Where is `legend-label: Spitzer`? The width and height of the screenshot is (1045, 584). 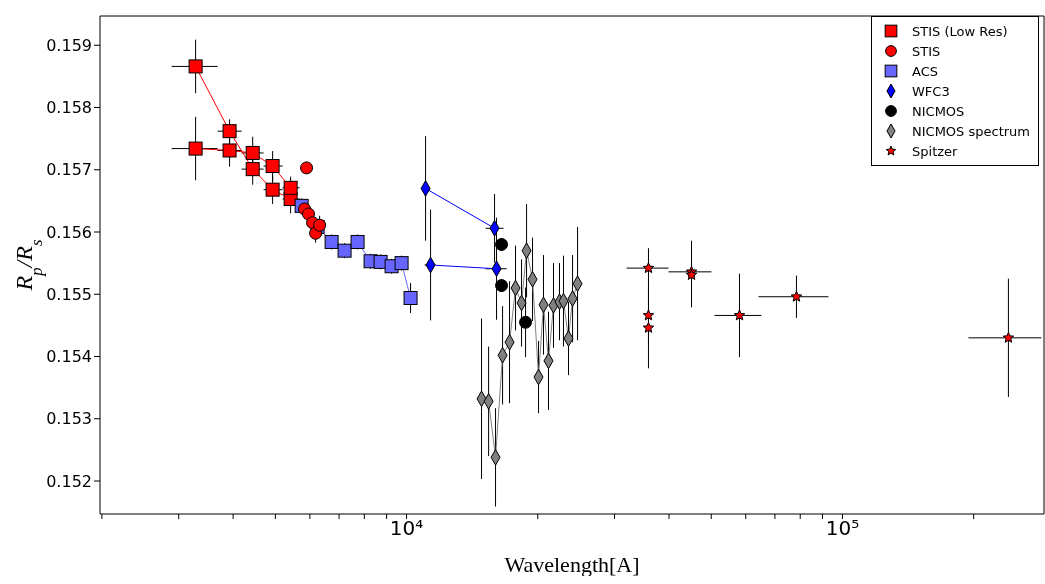
legend-label: Spitzer is located at coordinates (935, 151).